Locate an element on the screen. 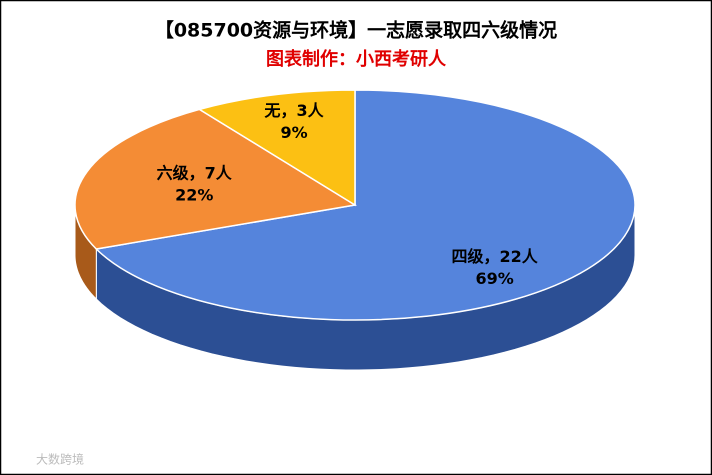  chart-subtitle: 图表制作：小西考研人 is located at coordinates (356, 59).